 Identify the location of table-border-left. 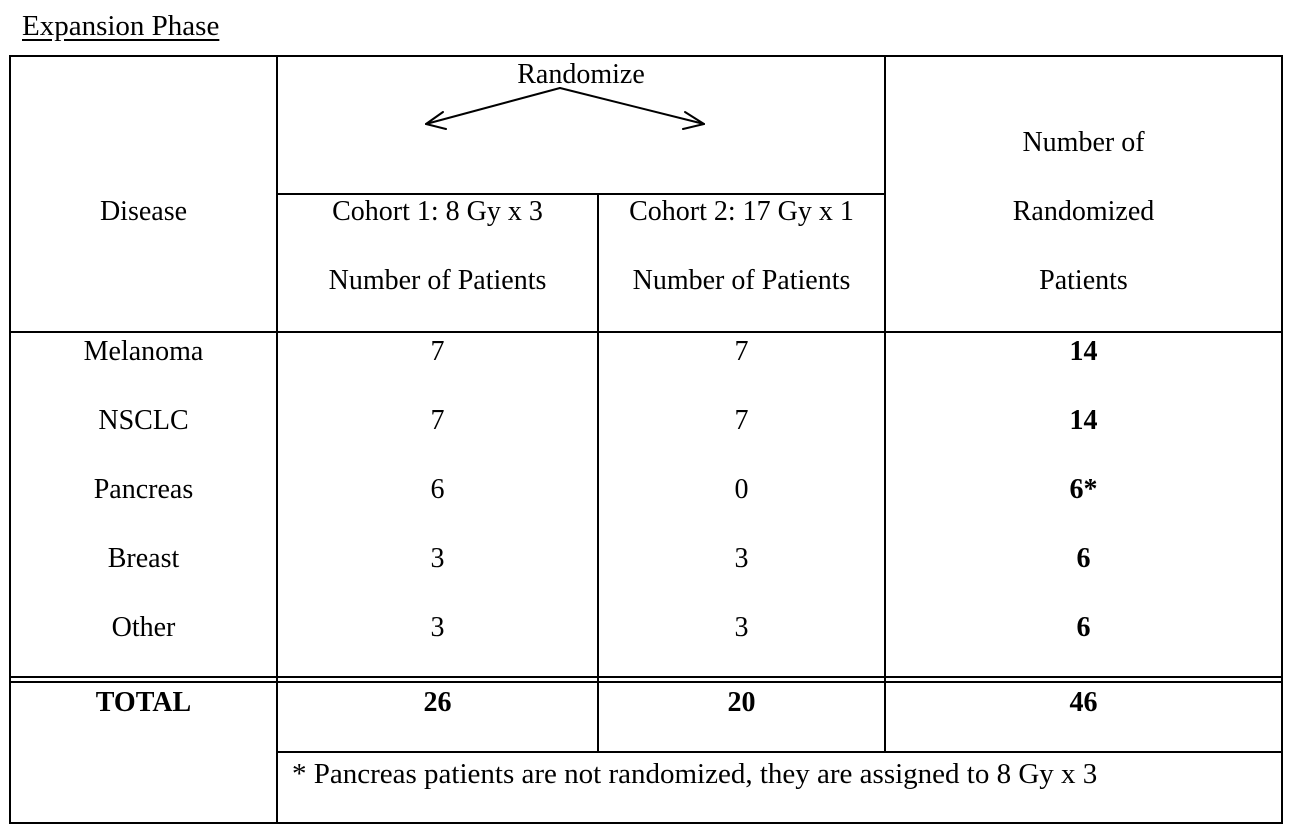
(10, 439).